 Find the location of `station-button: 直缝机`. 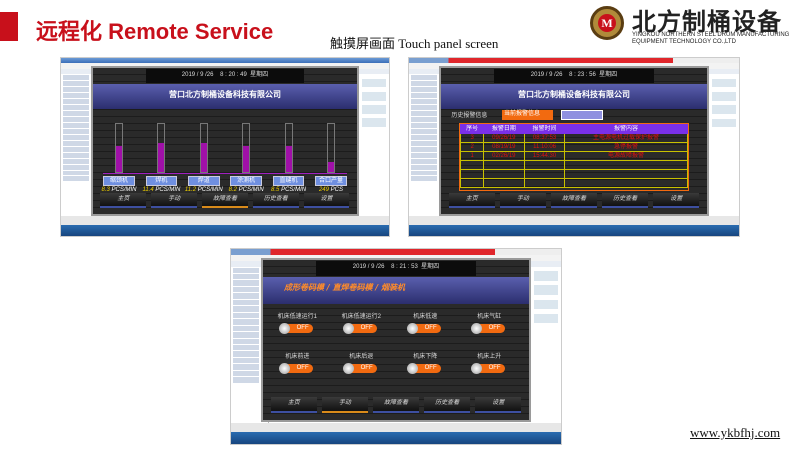

station-button: 直缝机 is located at coordinates (288, 180).